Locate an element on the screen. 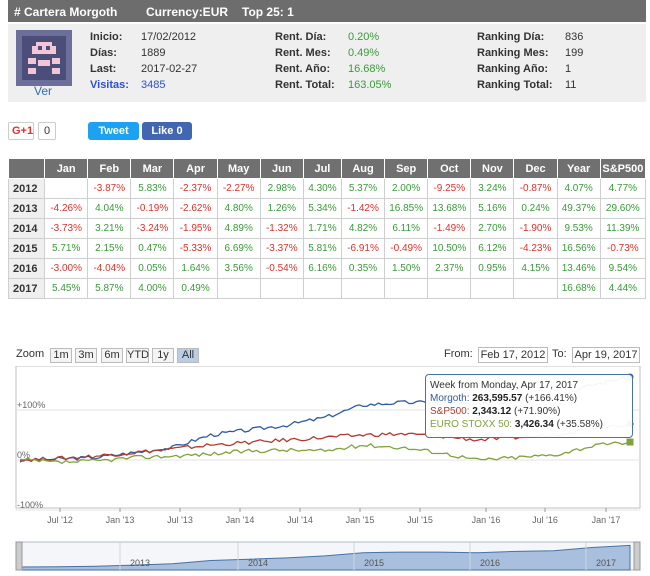 The image size is (650, 576). return-cell: 3.56% is located at coordinates (238, 268).